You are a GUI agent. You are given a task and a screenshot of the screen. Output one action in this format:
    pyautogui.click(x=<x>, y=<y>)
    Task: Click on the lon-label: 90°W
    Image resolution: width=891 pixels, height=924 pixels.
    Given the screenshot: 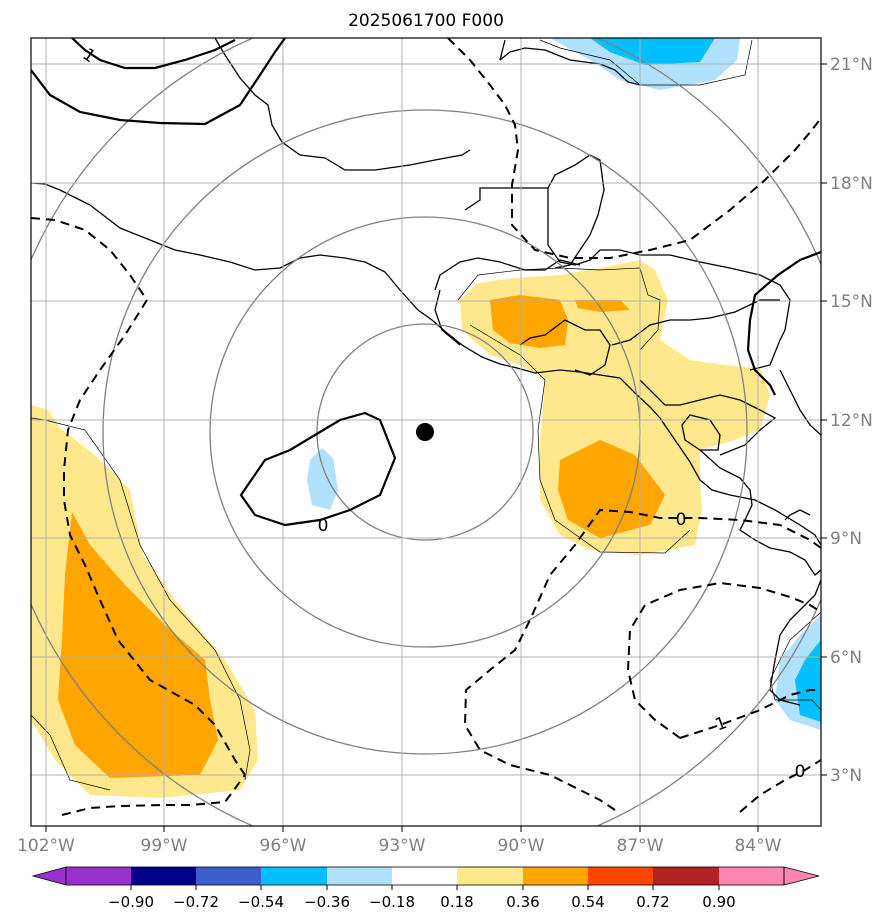 What is the action you would take?
    pyautogui.click(x=521, y=846)
    